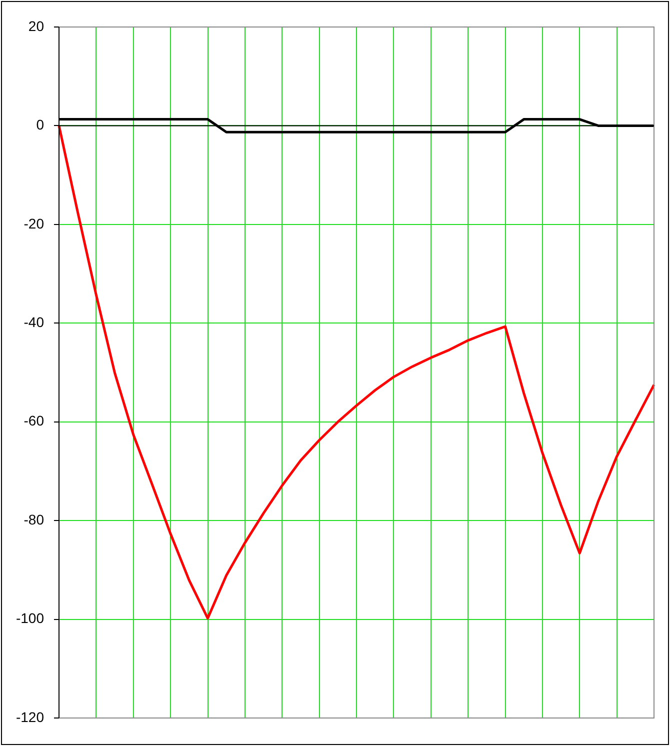 This screenshot has height=746, width=670. I want to click on y-tick-label: 20, so click(36, 26).